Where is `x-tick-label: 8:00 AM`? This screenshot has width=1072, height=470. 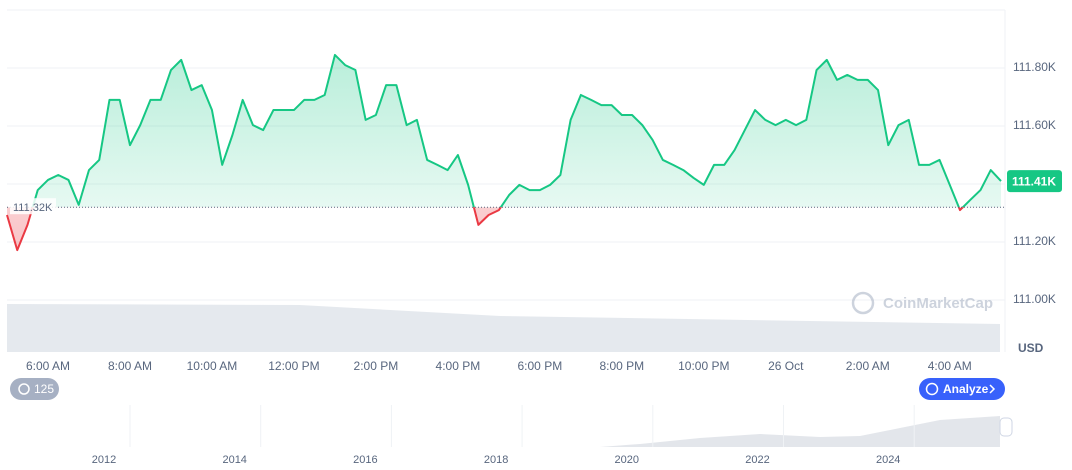 x-tick-label: 8:00 AM is located at coordinates (130, 366).